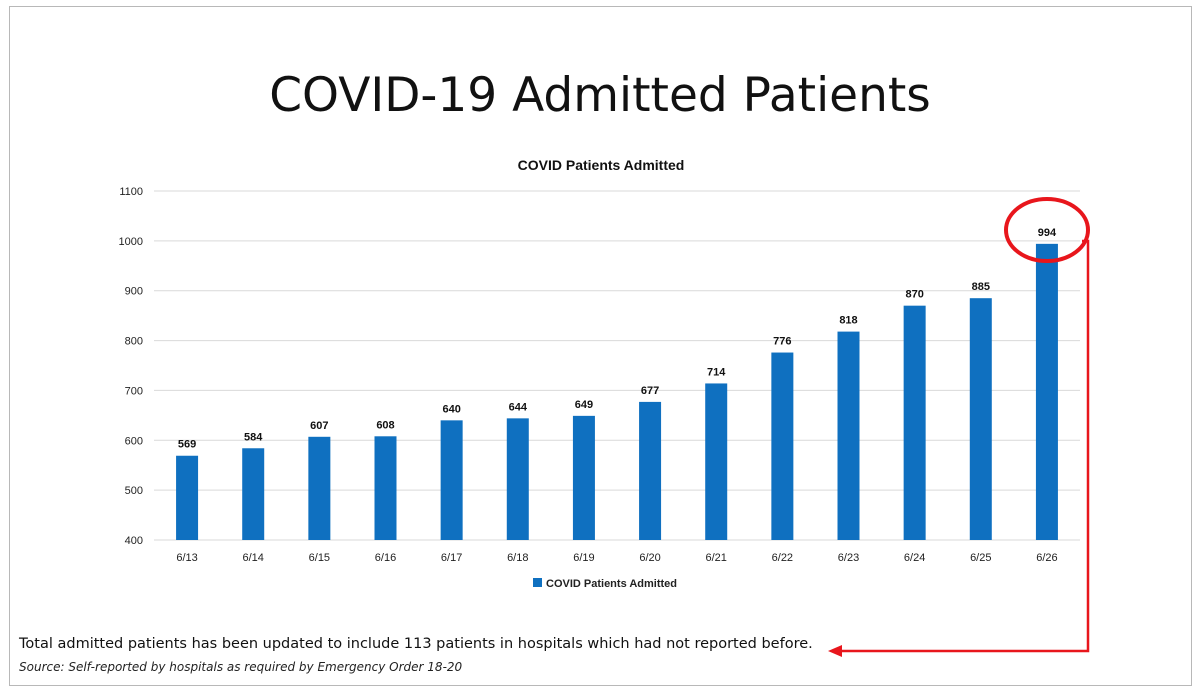 This screenshot has width=1200, height=694. Describe the element at coordinates (131, 192) in the screenshot. I see `y-tick-label: 1100` at that location.